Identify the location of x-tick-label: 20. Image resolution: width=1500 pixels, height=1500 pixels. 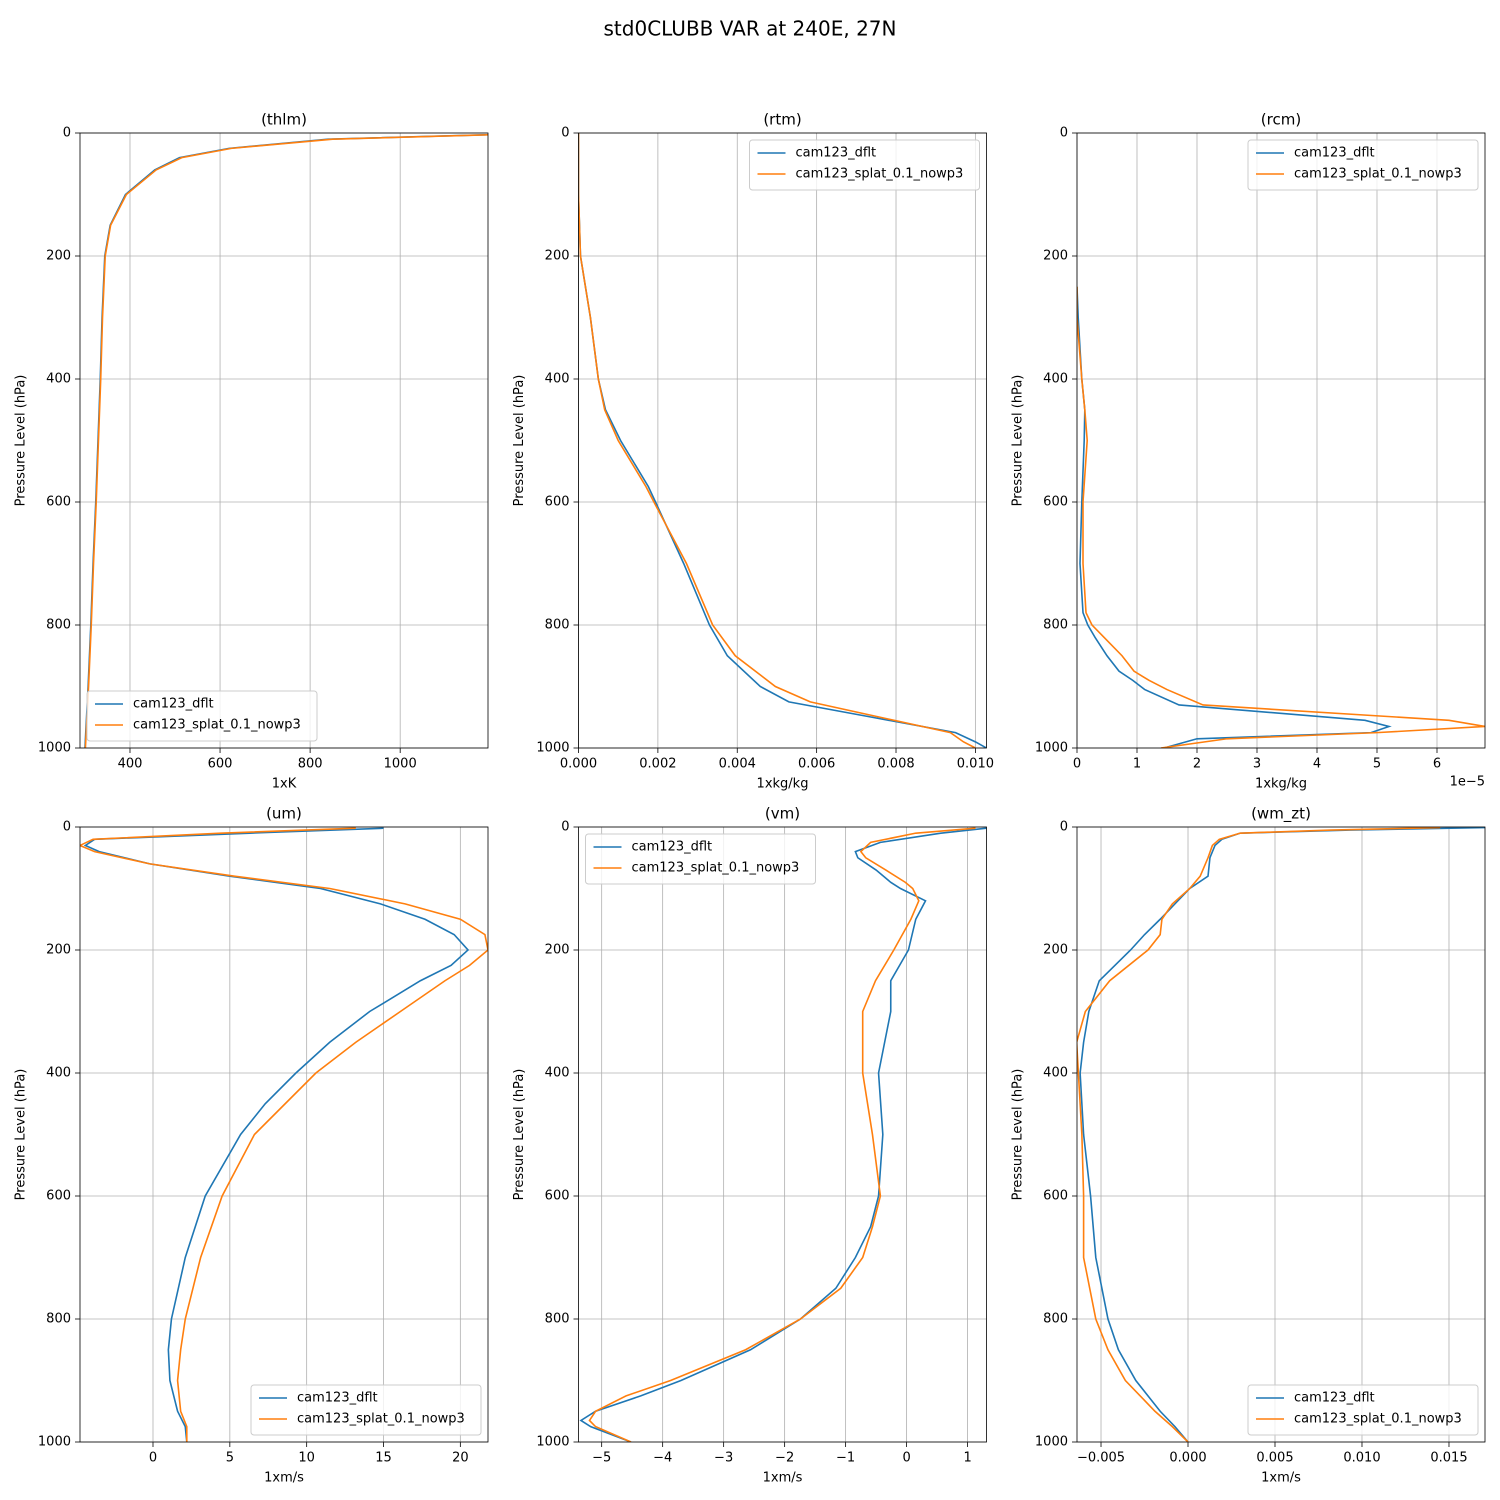
(460, 1458).